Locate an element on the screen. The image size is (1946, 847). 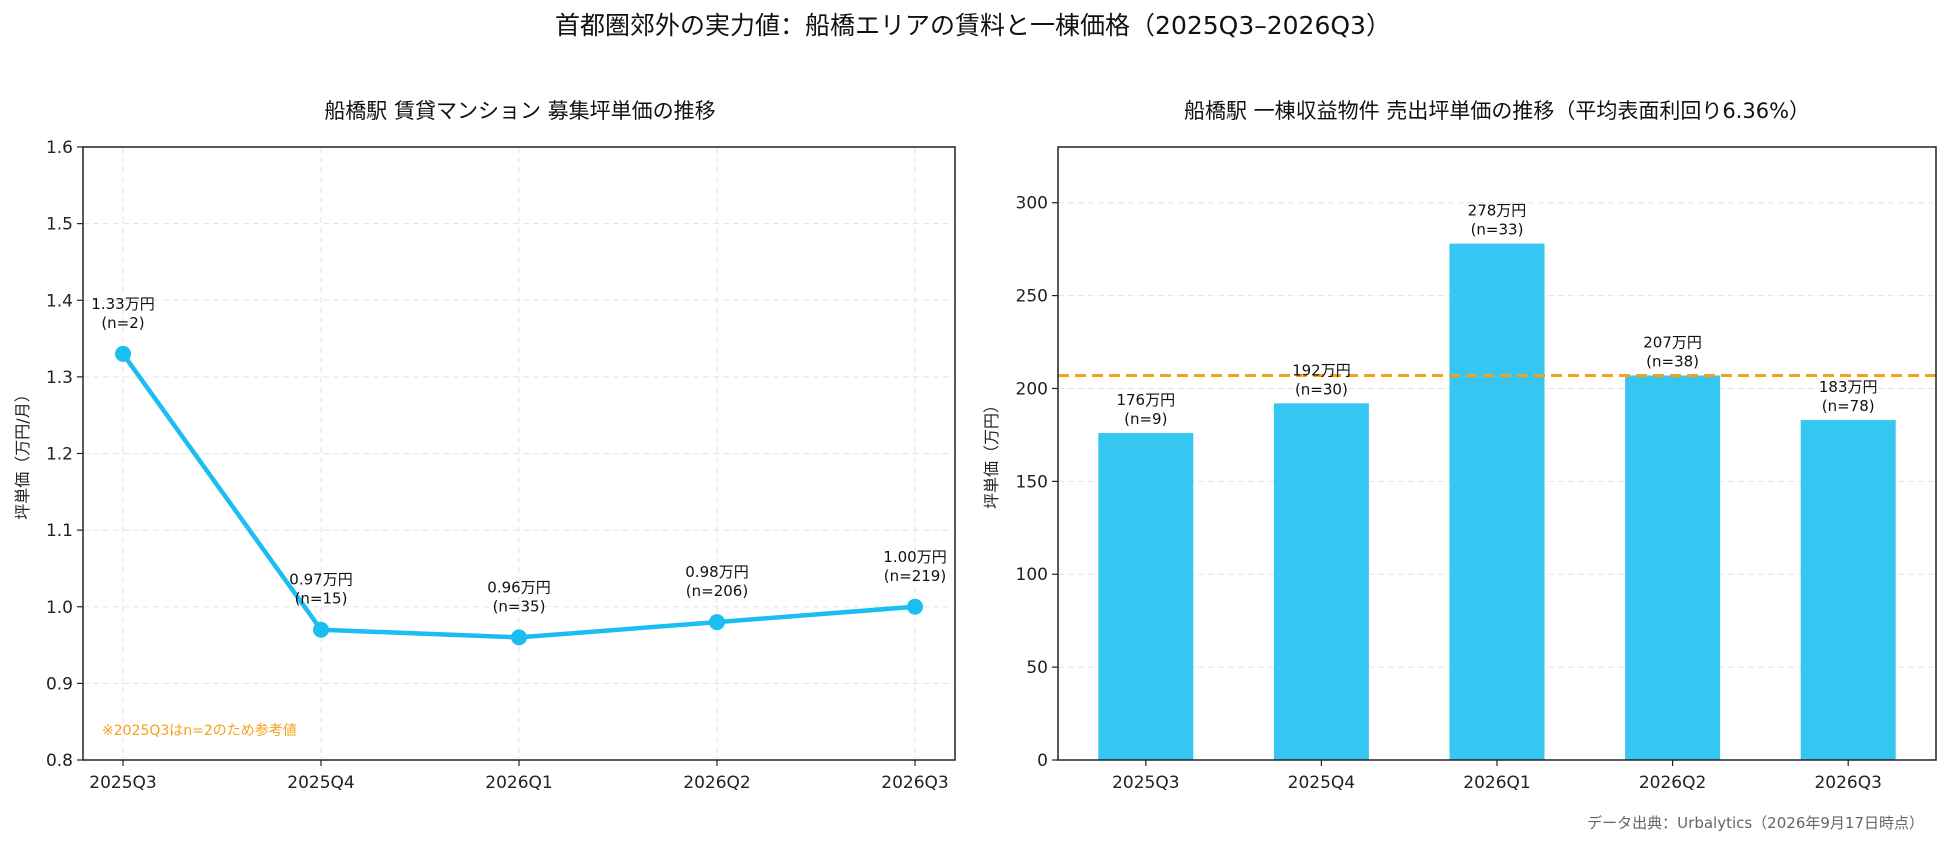
bar-chart-y-axis-label: 坪単価（万円） is located at coordinates (991, 453).